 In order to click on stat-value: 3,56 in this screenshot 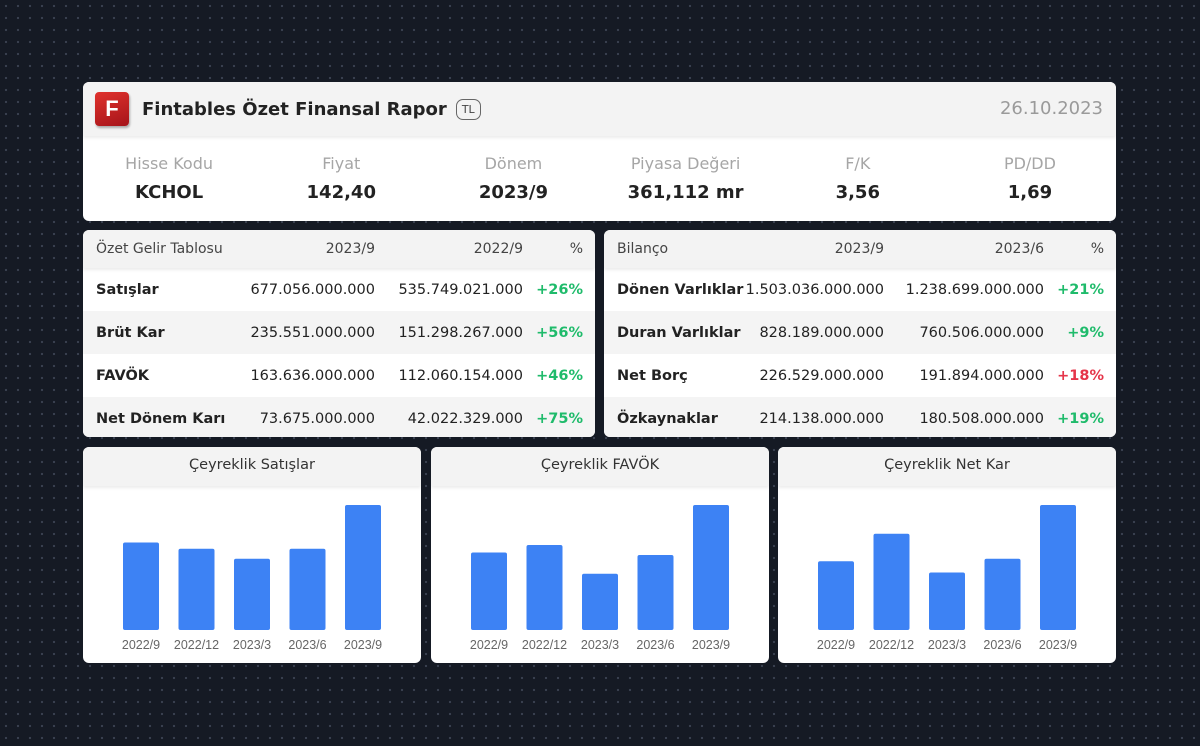, I will do `click(857, 192)`.